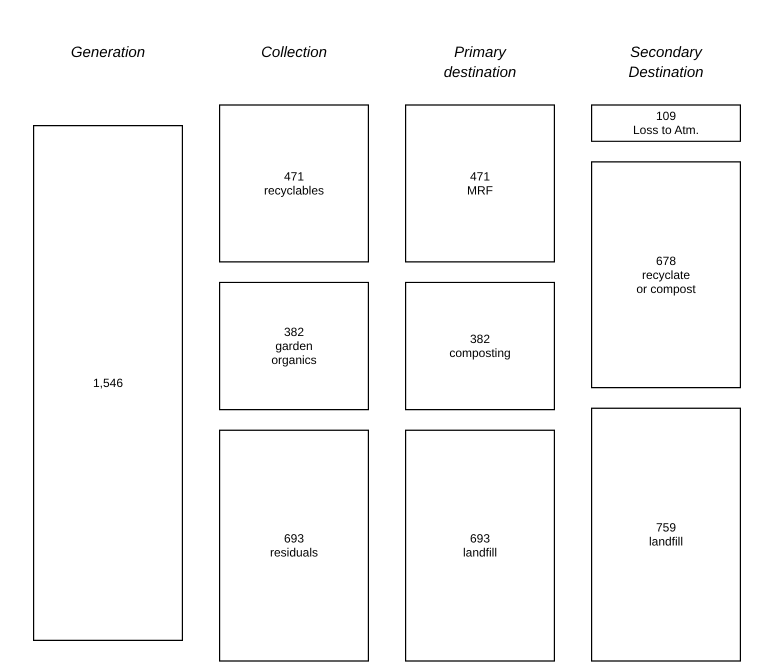 The image size is (774, 671). What do you see at coordinates (480, 346) in the screenshot?
I see `data-label: 382 composting` at bounding box center [480, 346].